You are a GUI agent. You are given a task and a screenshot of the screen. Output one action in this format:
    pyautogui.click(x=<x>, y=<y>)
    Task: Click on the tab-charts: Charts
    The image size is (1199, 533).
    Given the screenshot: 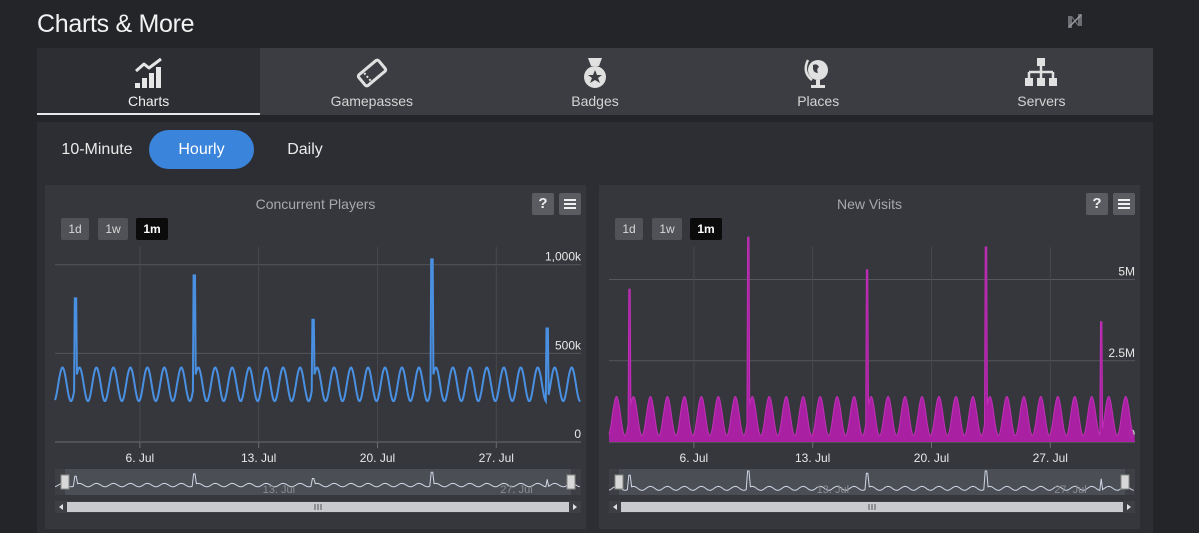 What is the action you would take?
    pyautogui.click(x=149, y=81)
    